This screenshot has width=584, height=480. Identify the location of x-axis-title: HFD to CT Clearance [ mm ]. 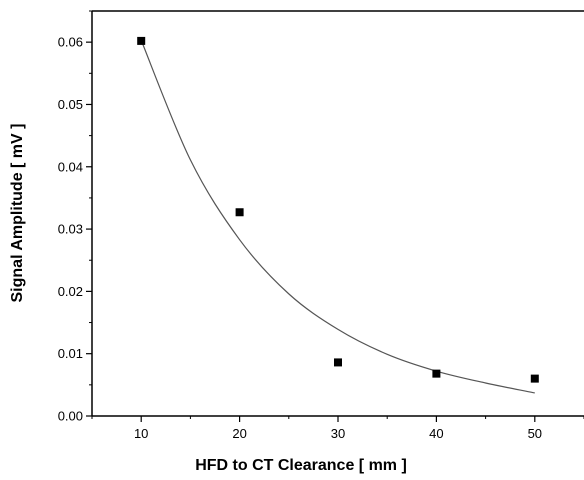
(301, 465).